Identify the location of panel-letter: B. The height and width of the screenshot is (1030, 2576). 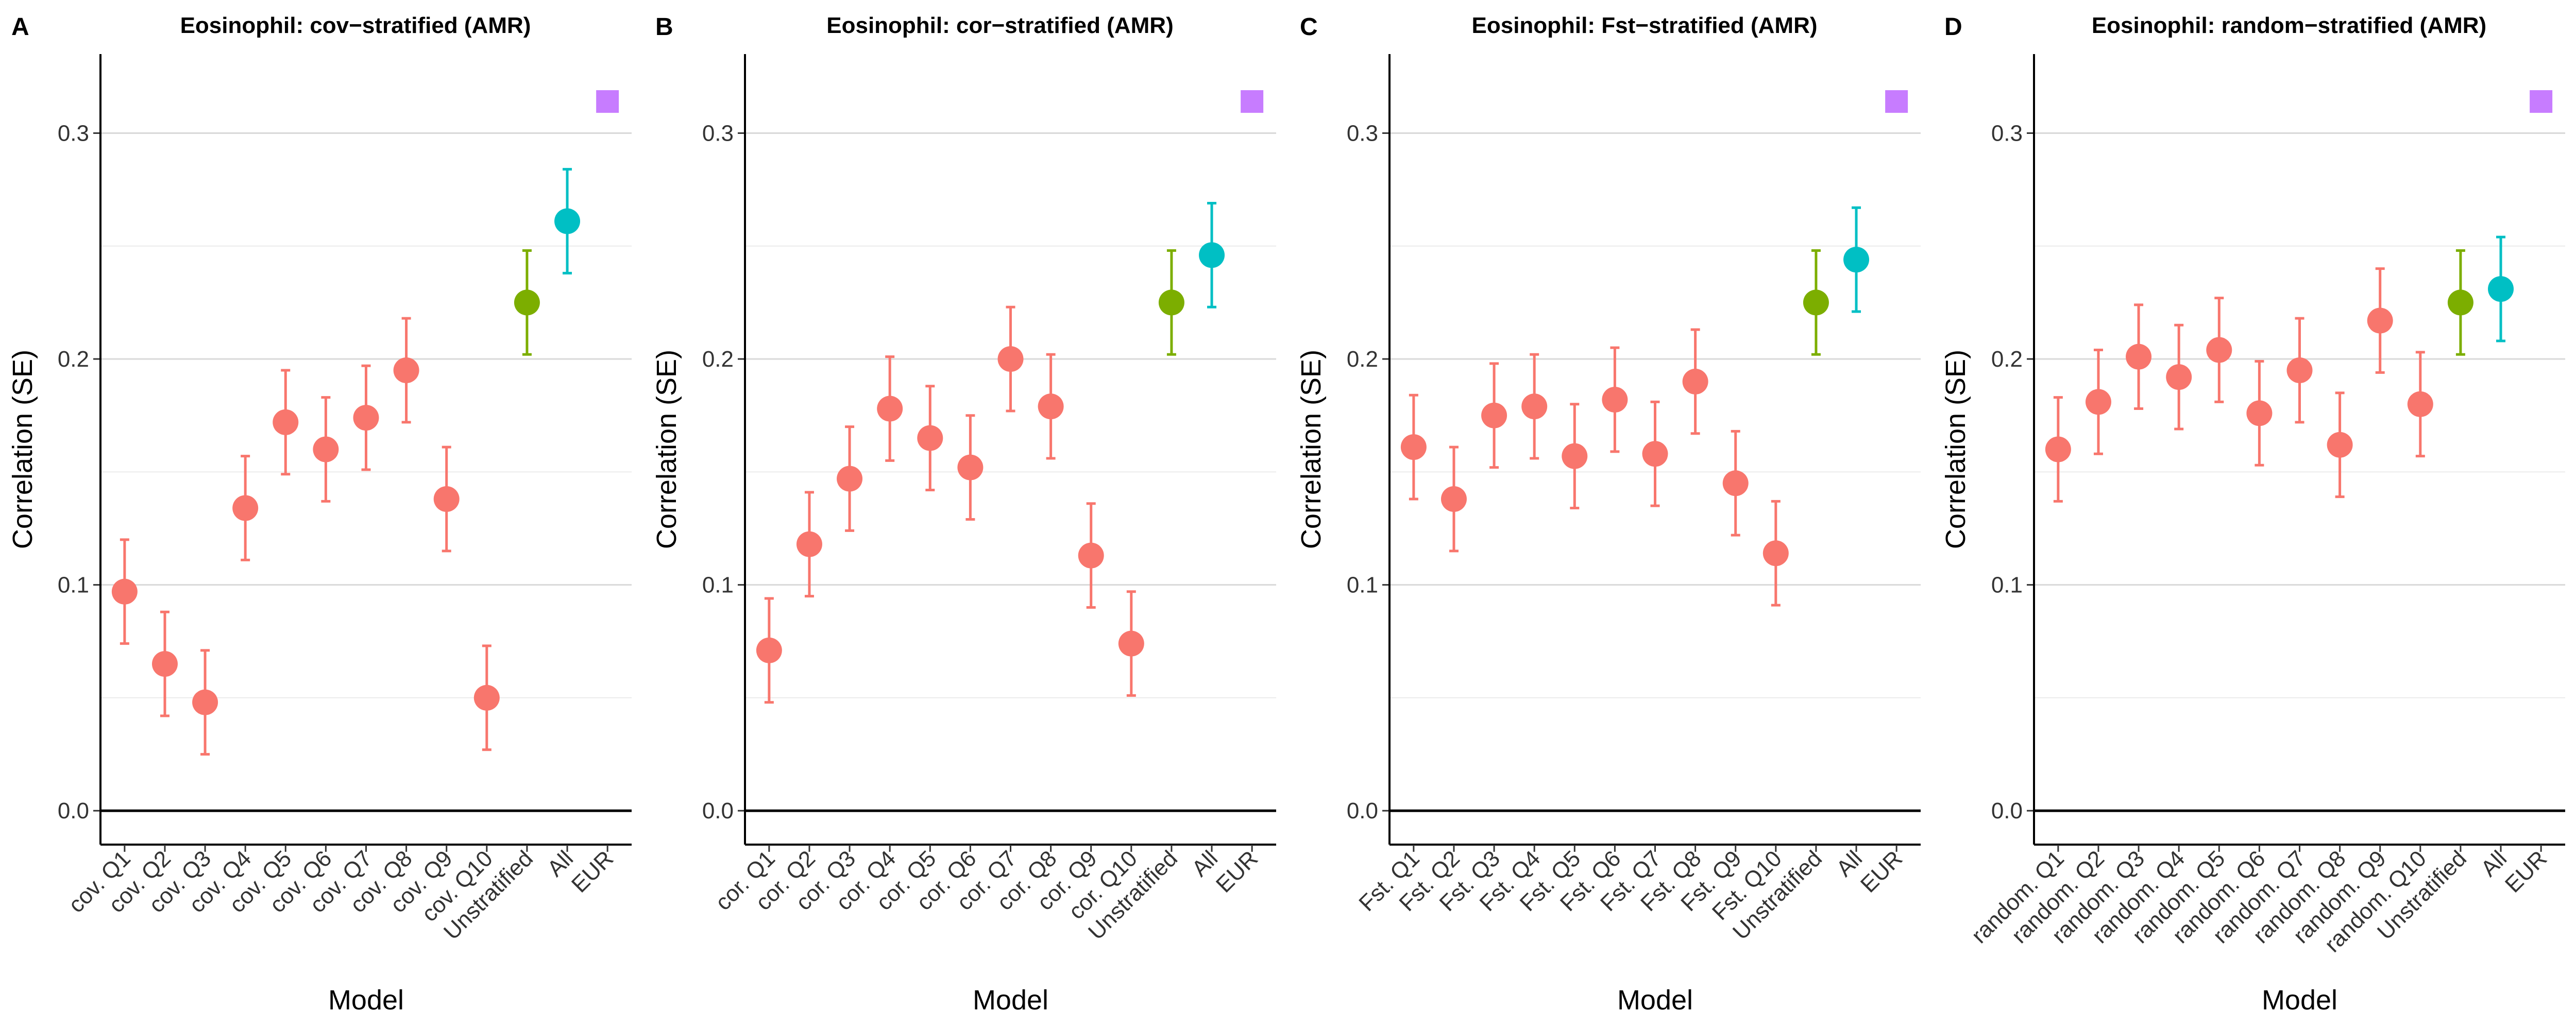
(664, 27).